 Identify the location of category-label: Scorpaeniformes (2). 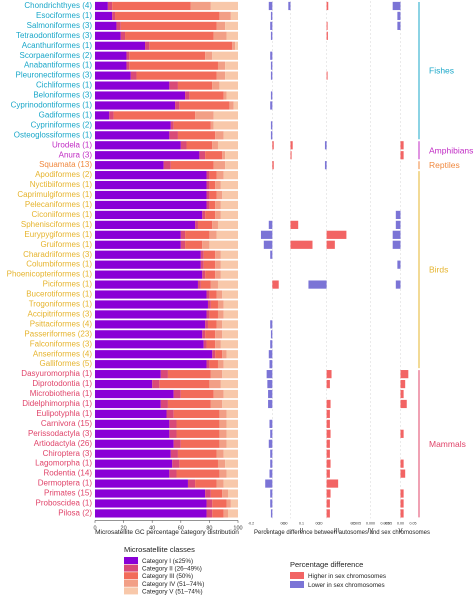
(56, 55).